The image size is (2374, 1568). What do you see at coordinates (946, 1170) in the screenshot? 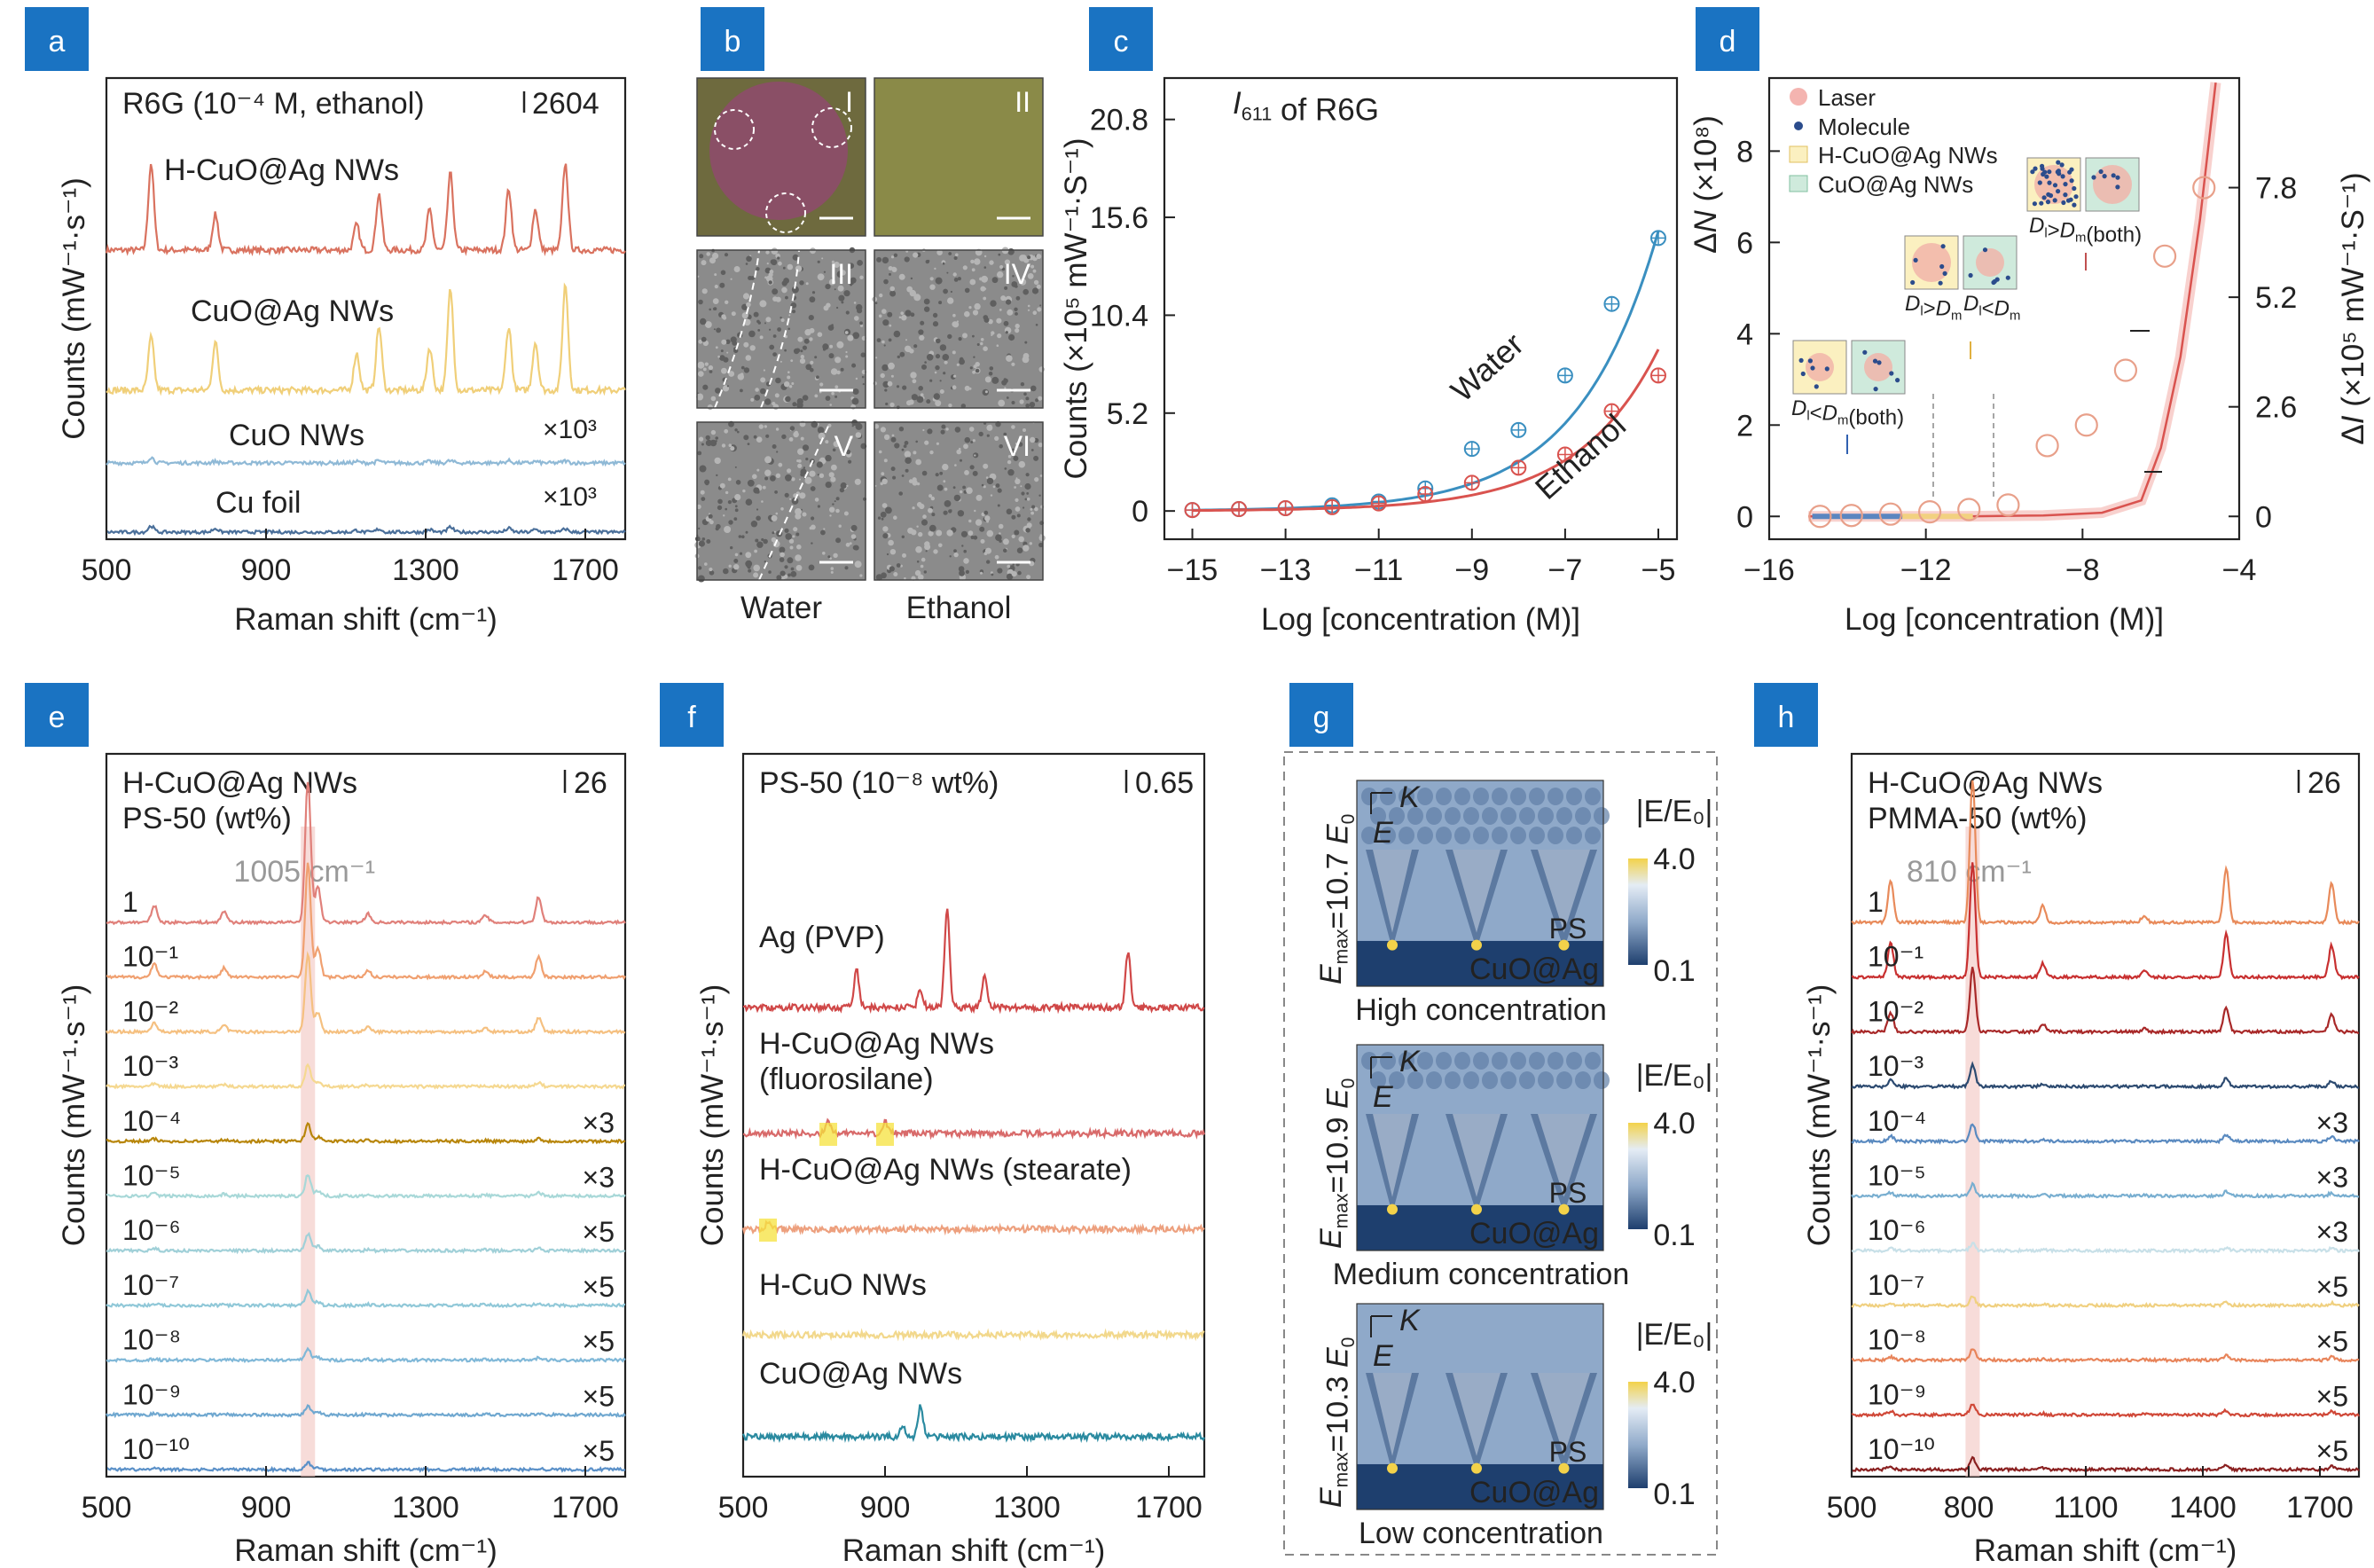
I see `panel-f-series-label: H-CuO@Ag NWs (stearate)` at bounding box center [946, 1170].